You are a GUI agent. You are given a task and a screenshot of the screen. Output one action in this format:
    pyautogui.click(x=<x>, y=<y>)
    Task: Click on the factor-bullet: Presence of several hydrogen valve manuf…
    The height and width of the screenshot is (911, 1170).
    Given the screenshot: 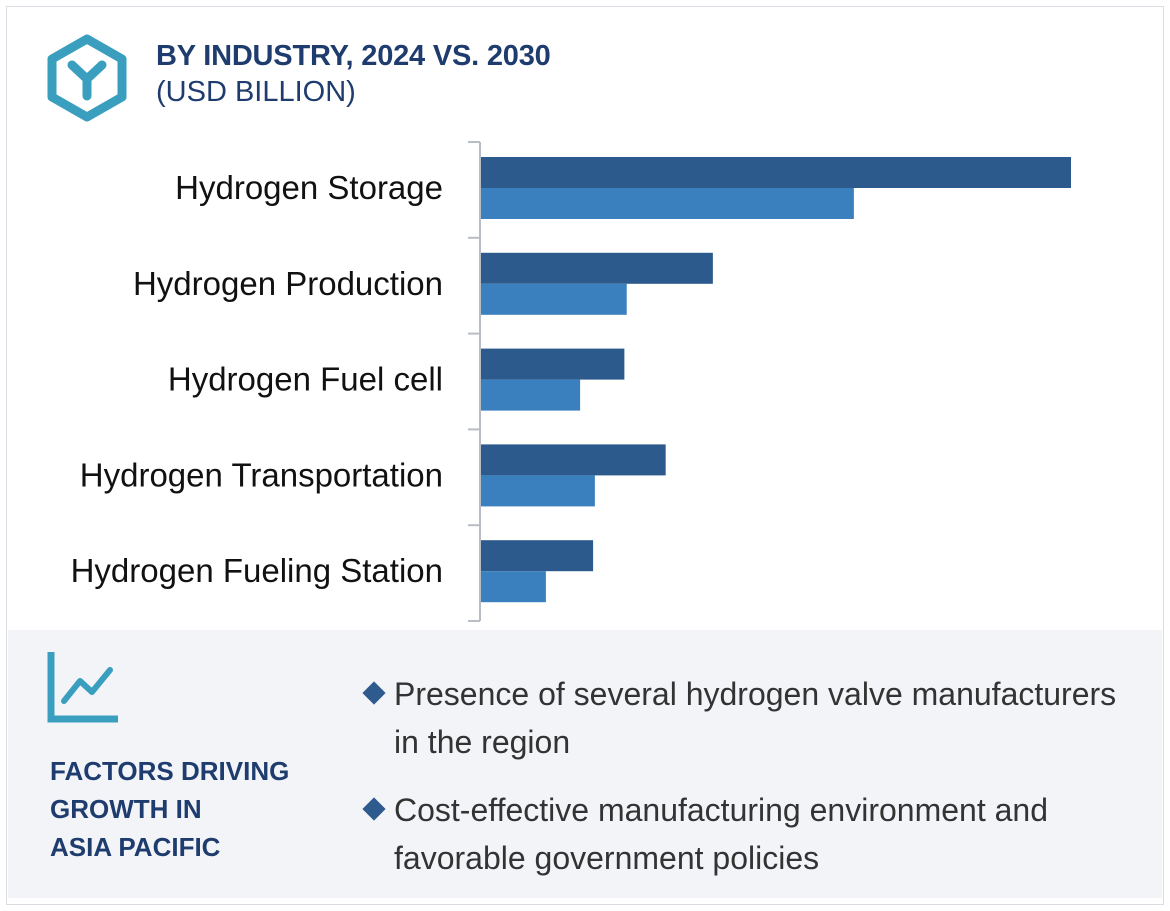 What is the action you would take?
    pyautogui.click(x=753, y=718)
    